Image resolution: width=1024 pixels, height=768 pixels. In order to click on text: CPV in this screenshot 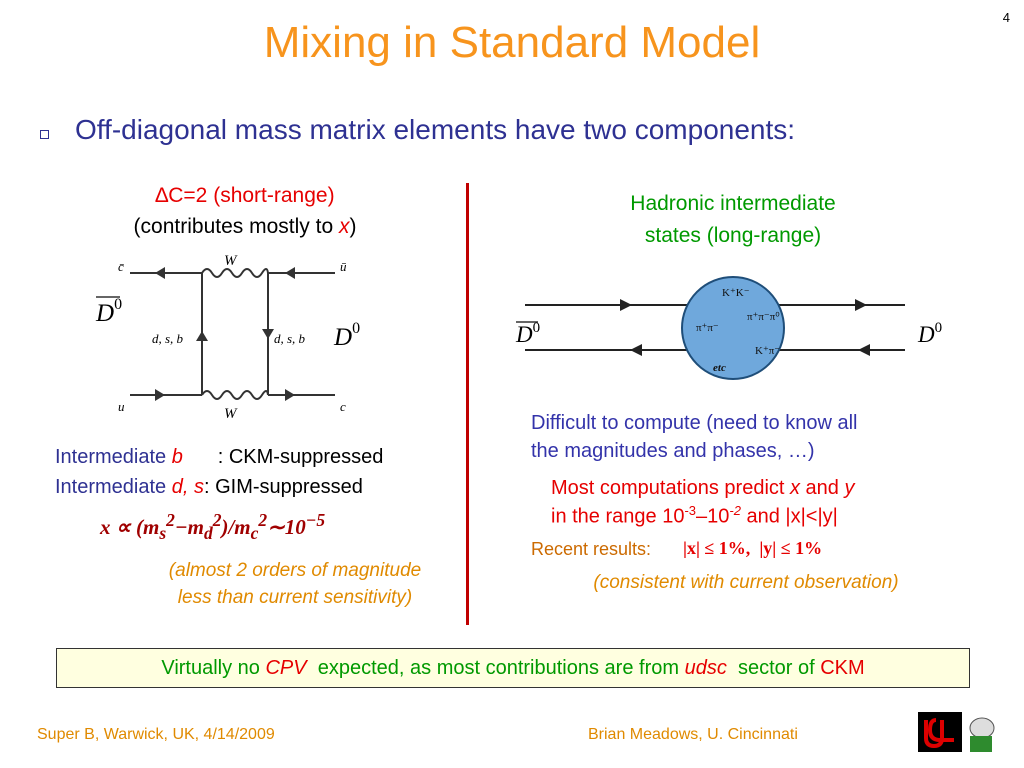, I will do `click(286, 668)`.